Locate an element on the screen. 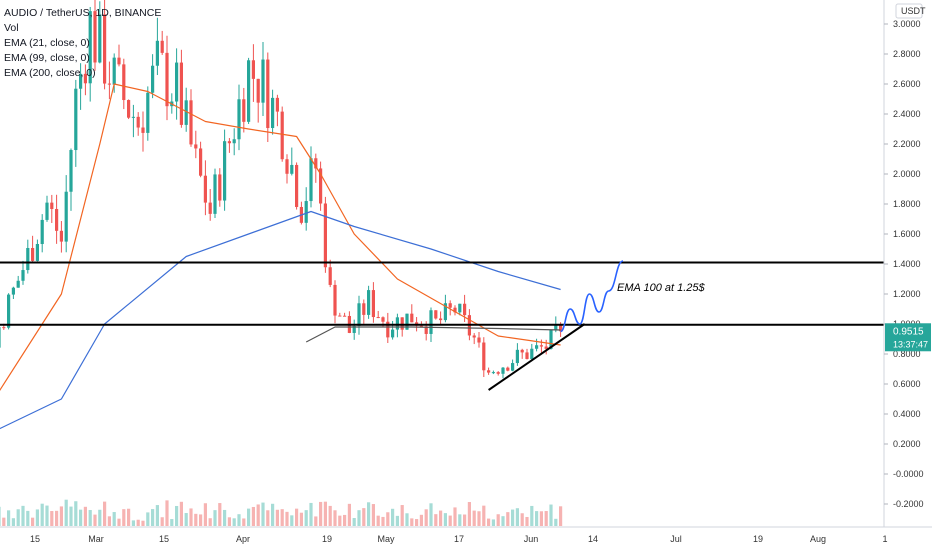  price-tick-label: 1.8000 is located at coordinates (907, 204).